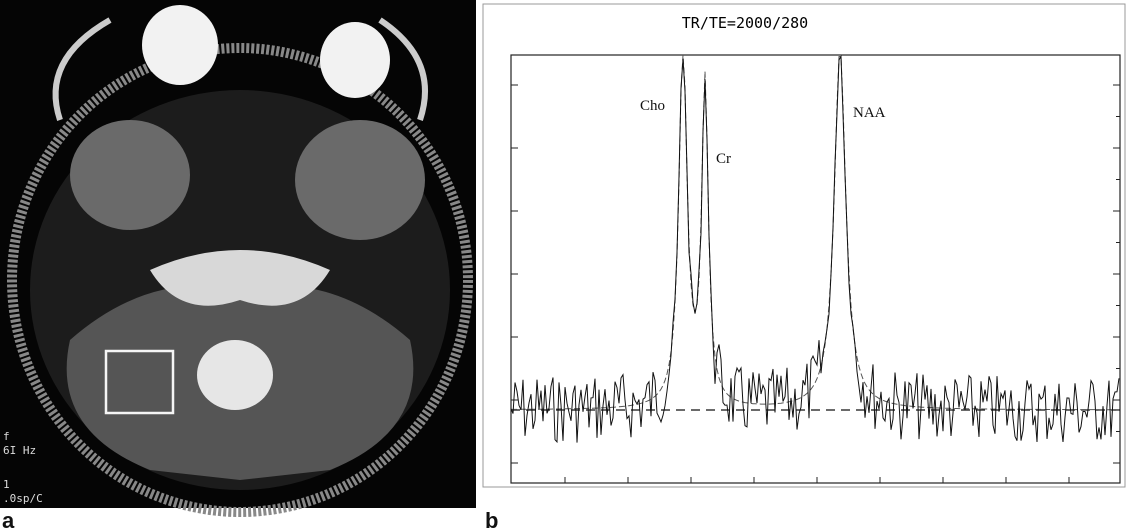 The height and width of the screenshot is (531, 1135). What do you see at coordinates (19, 450) in the screenshot?
I see `overlay-text: 6I Hz` at bounding box center [19, 450].